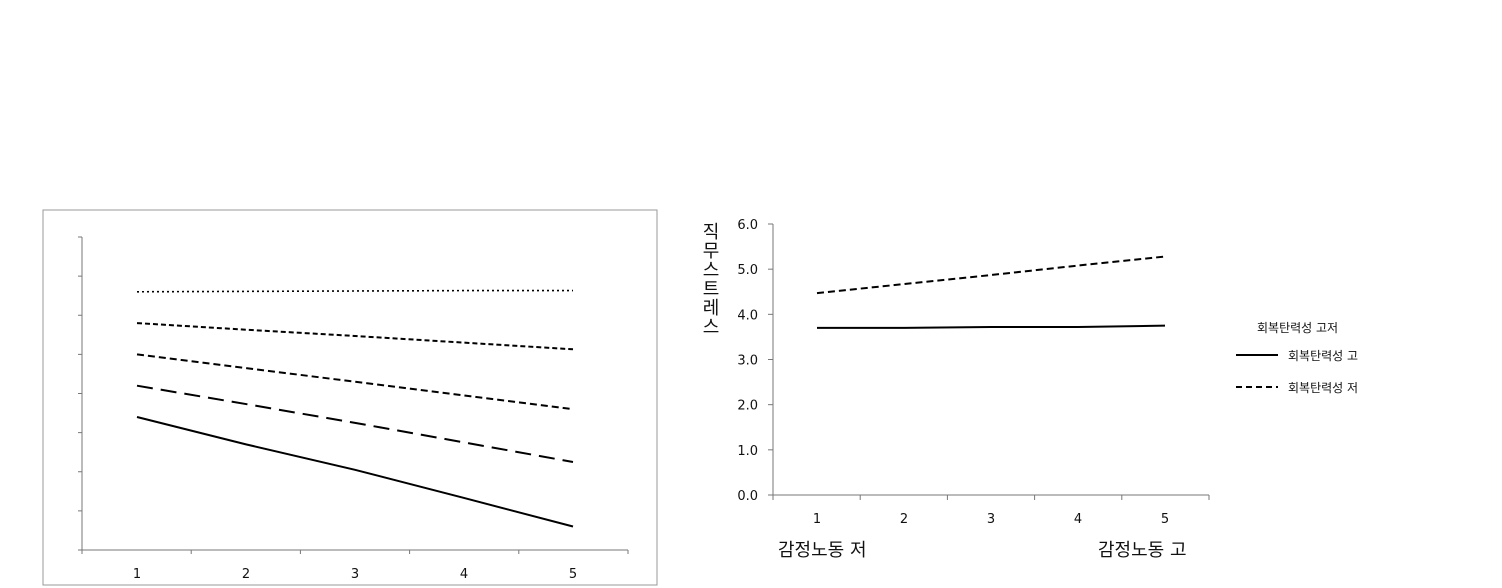 Image resolution: width=1502 pixels, height=588 pixels. I want to click on left-x-tick-label: 4, so click(464, 574).